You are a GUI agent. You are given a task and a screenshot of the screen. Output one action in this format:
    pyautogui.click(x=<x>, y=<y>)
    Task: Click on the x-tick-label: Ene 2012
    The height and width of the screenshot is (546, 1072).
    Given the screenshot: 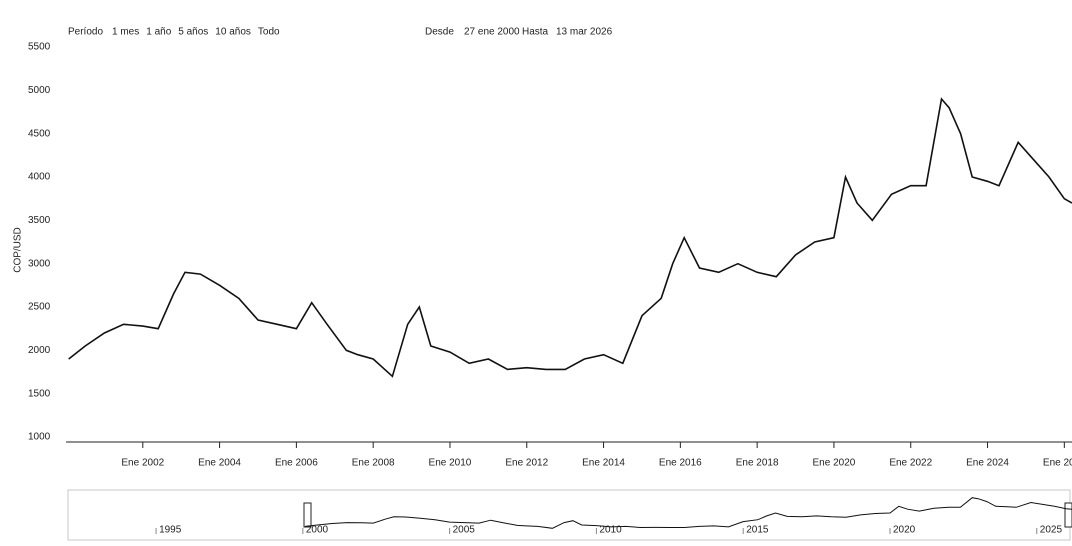 What is the action you would take?
    pyautogui.click(x=526, y=463)
    